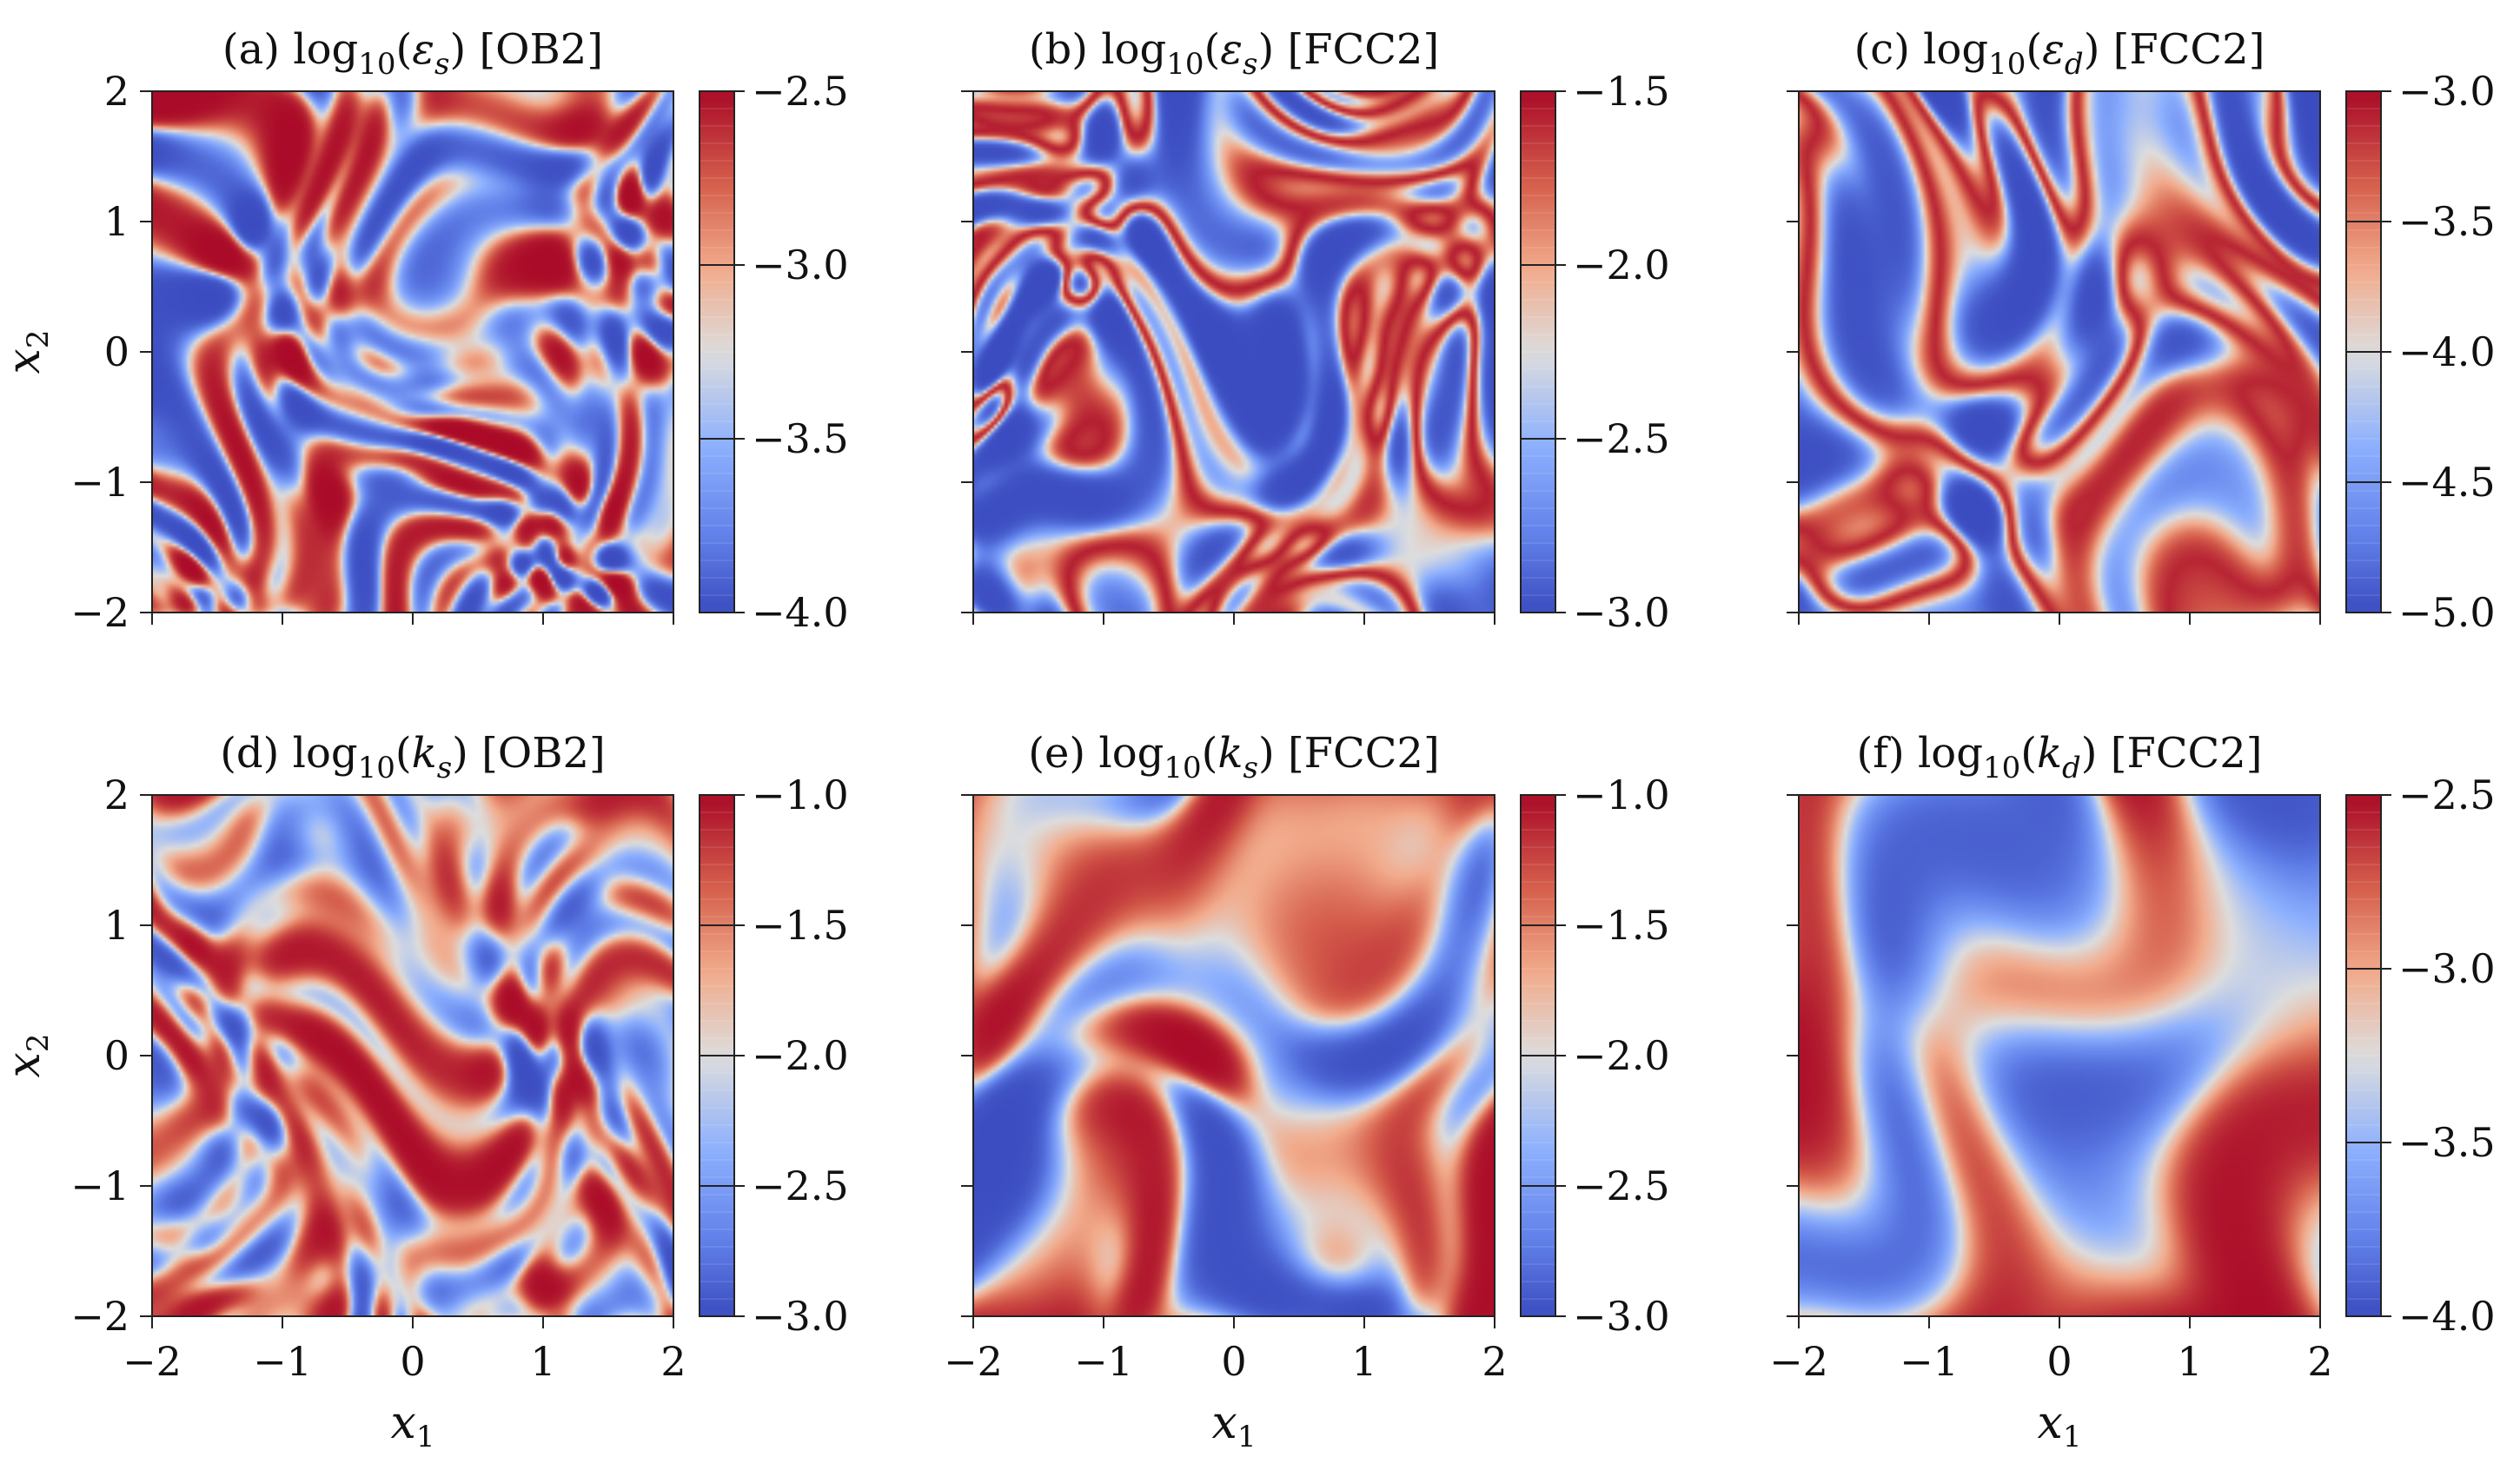 The image size is (2520, 1477). I want to click on panel-c: (c) log10(εd) [FCC2] −3.0 −3.5 −4.0 −4.5 −5.0, so click(2141, 330).